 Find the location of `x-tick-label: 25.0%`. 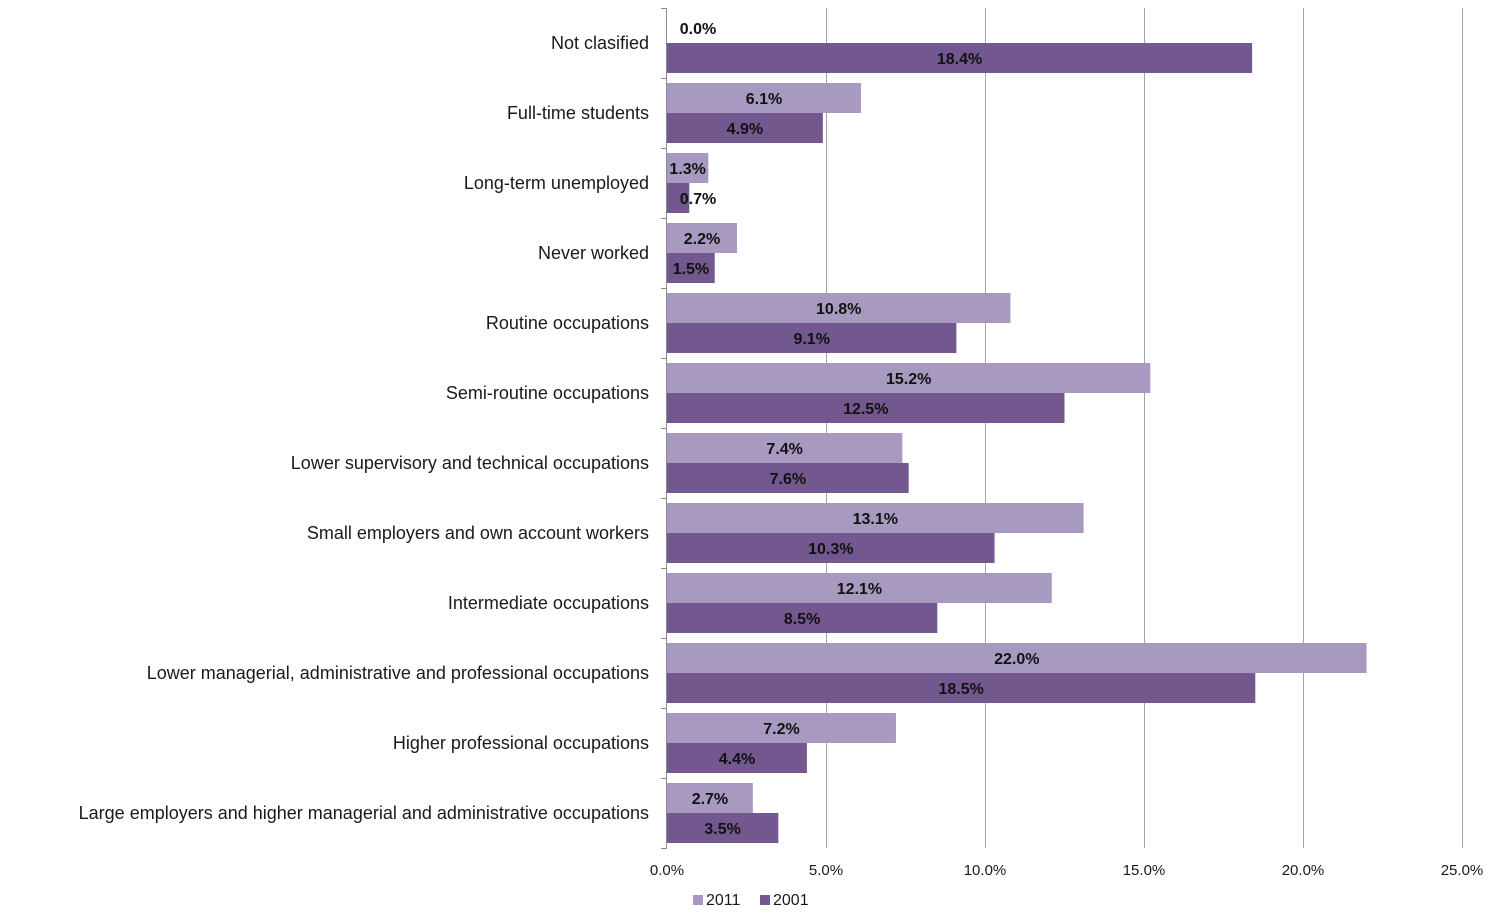

x-tick-label: 25.0% is located at coordinates (1462, 870).